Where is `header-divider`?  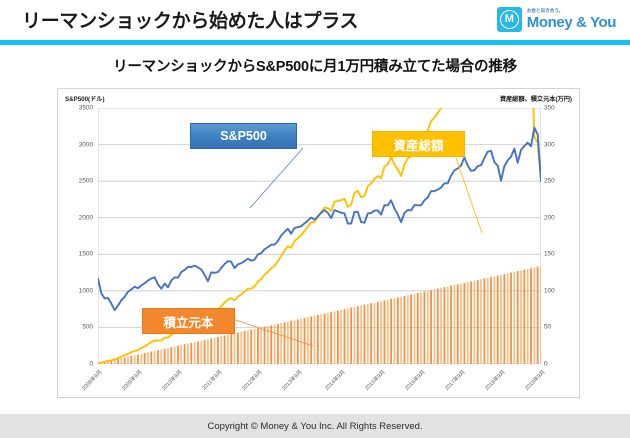
header-divider is located at coordinates (315, 42).